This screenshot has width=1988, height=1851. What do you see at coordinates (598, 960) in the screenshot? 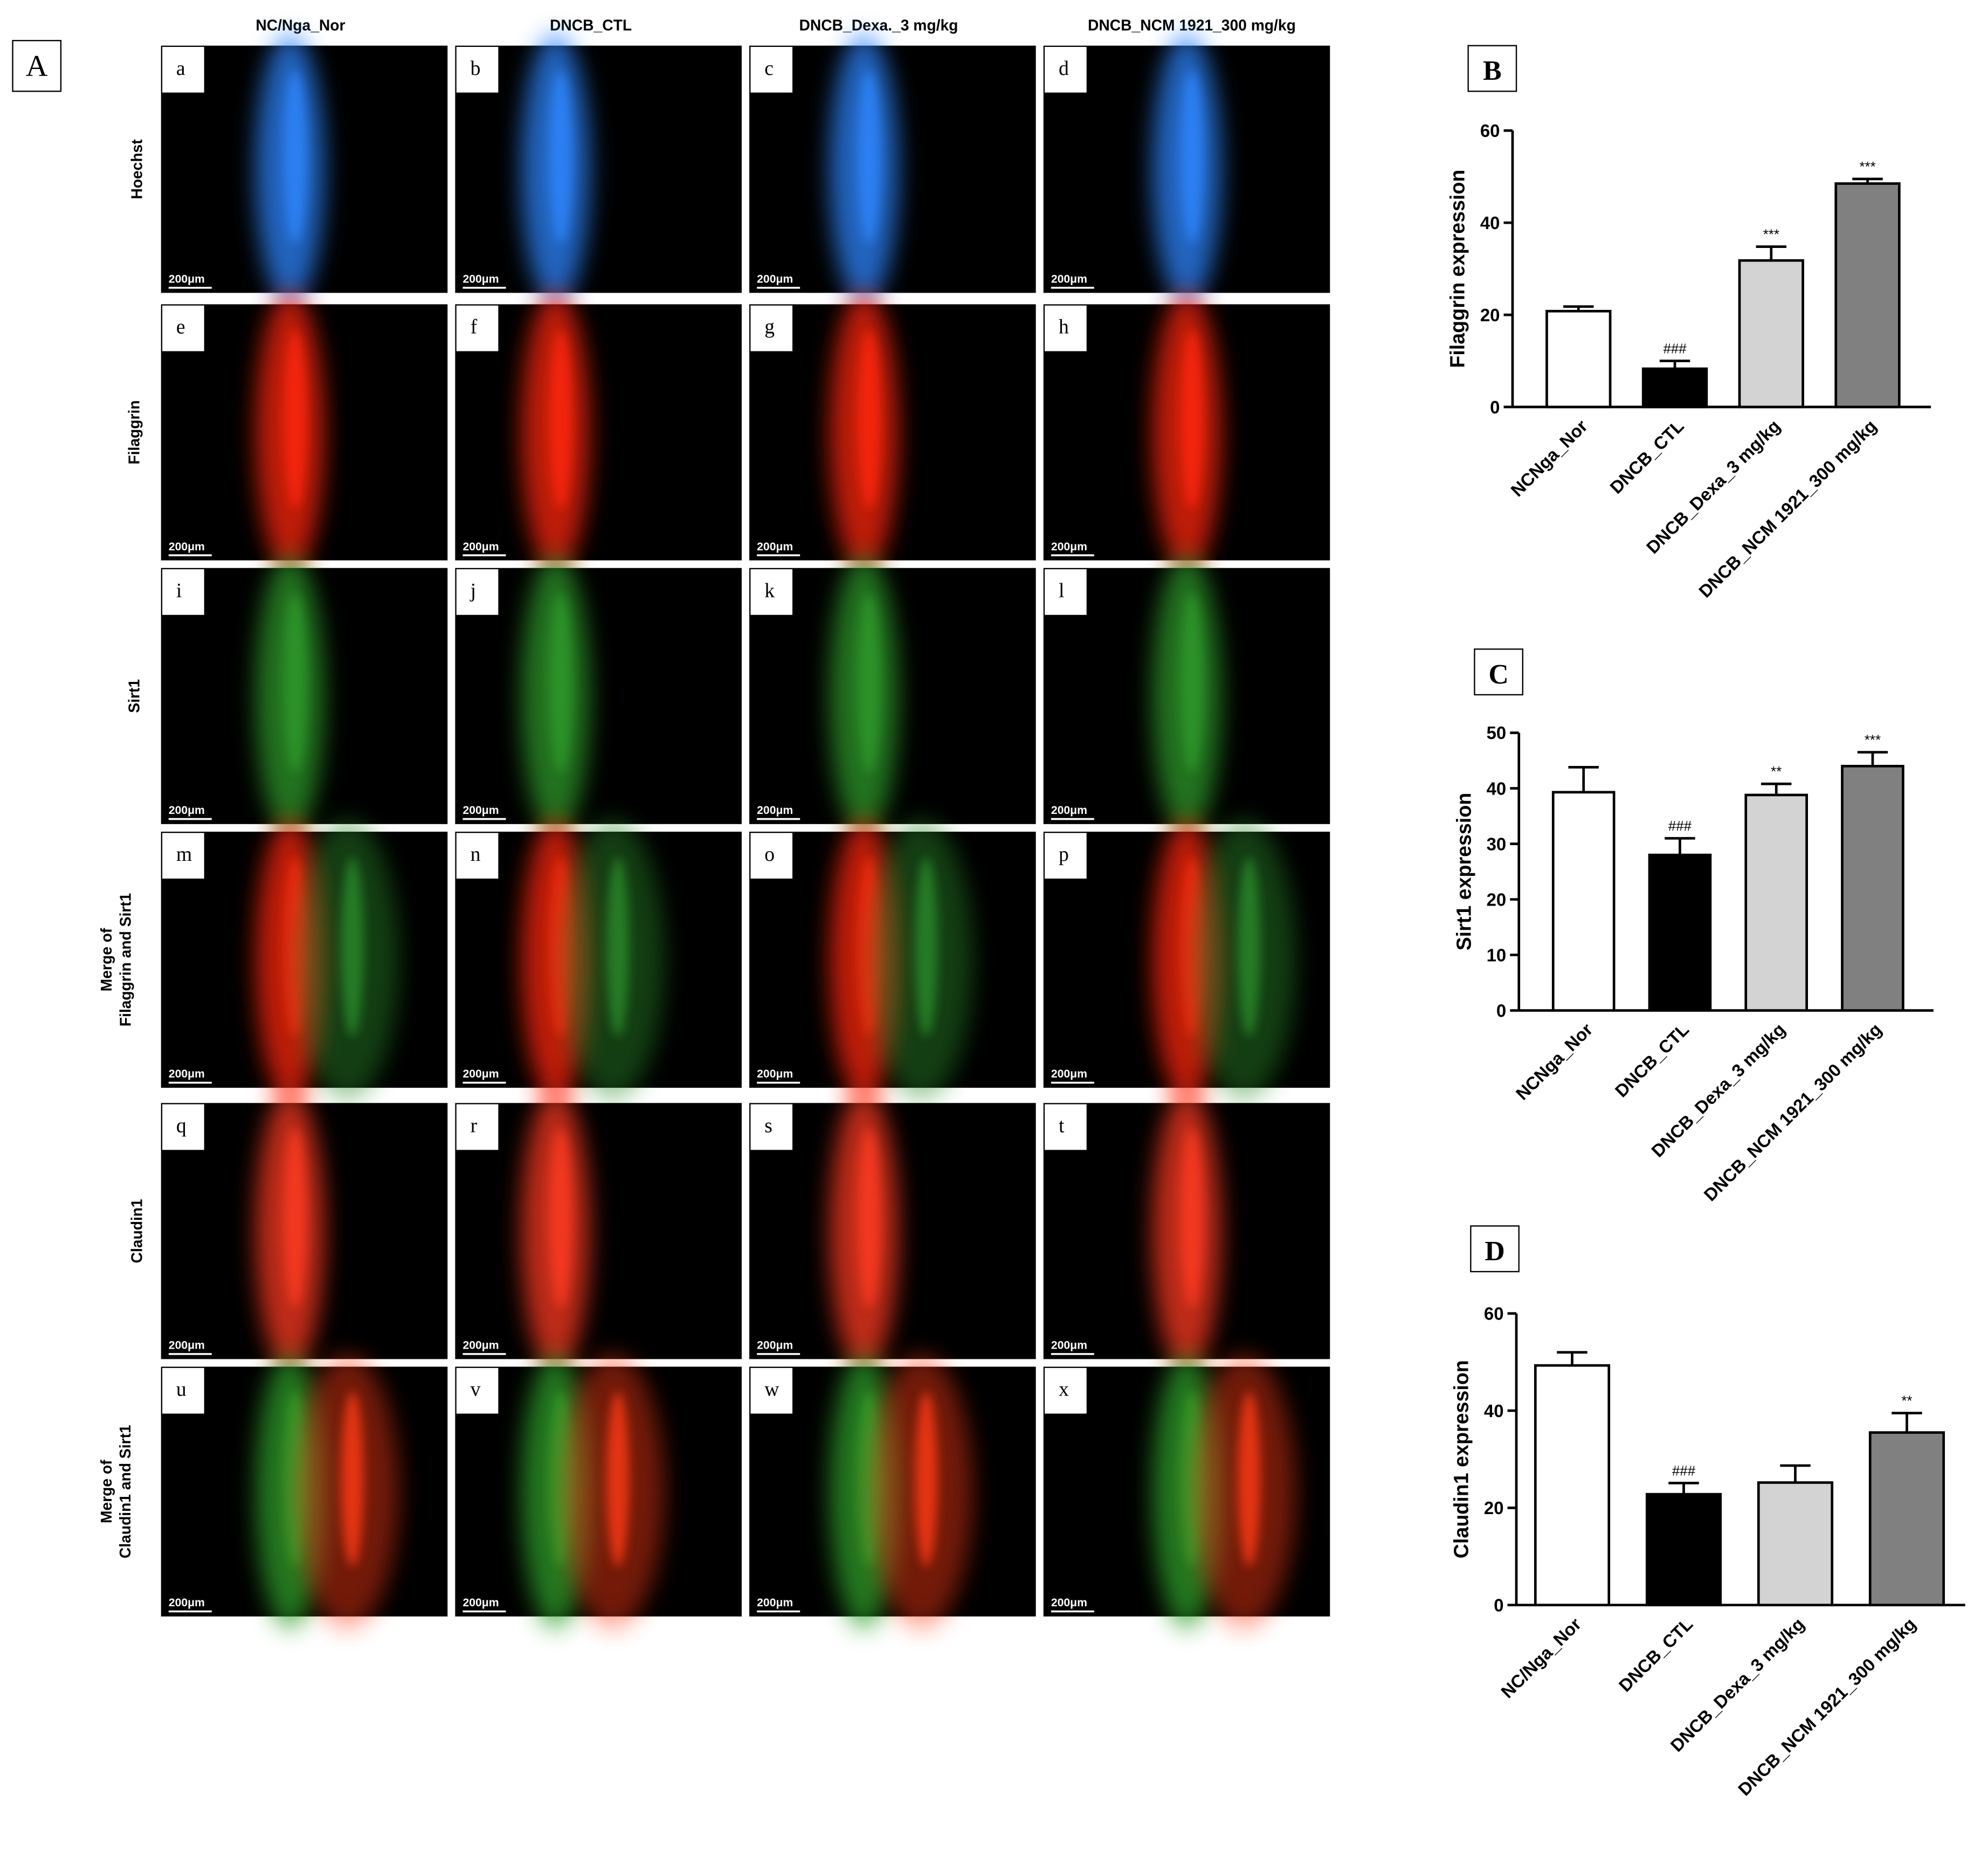
I see `micrograph: n 200μm` at bounding box center [598, 960].